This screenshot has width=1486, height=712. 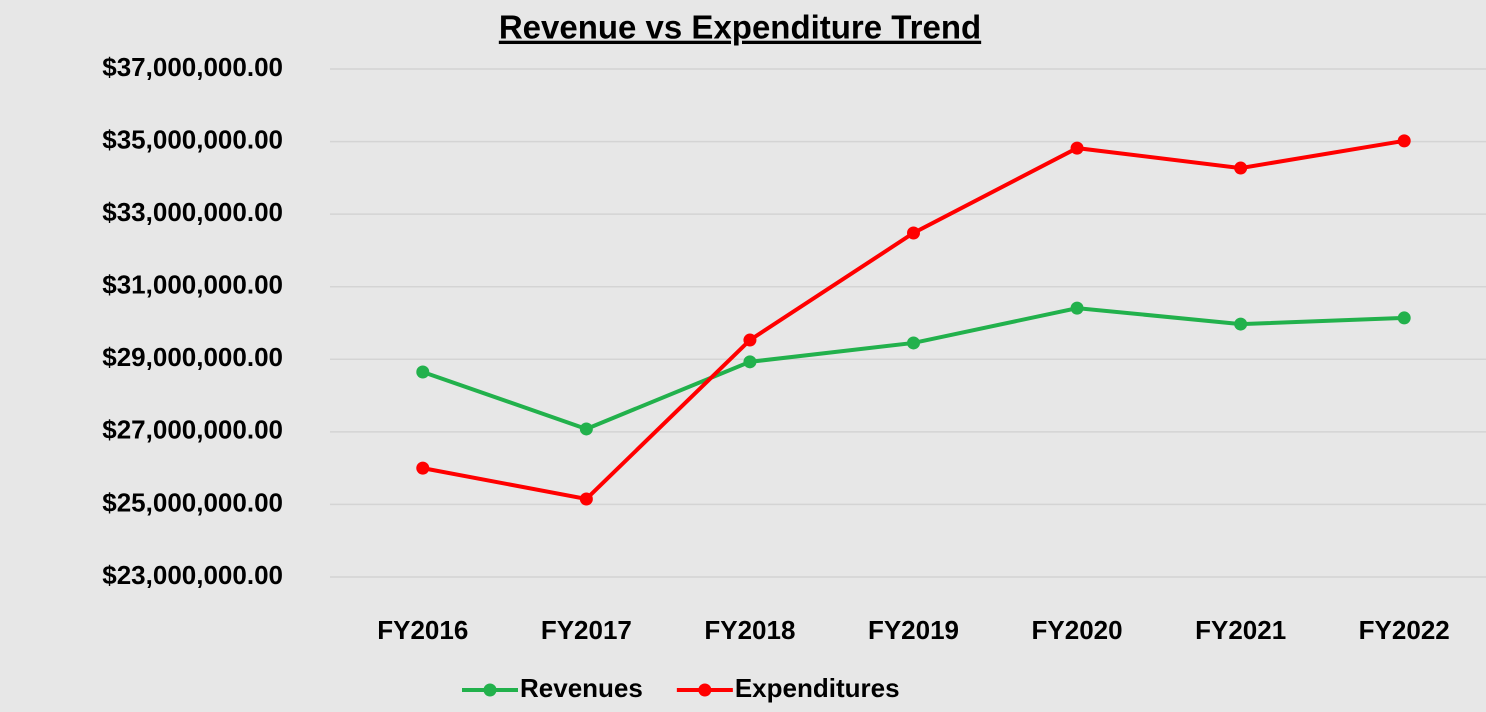 I want to click on x-tick-label: FY2022, so click(x=1404, y=630).